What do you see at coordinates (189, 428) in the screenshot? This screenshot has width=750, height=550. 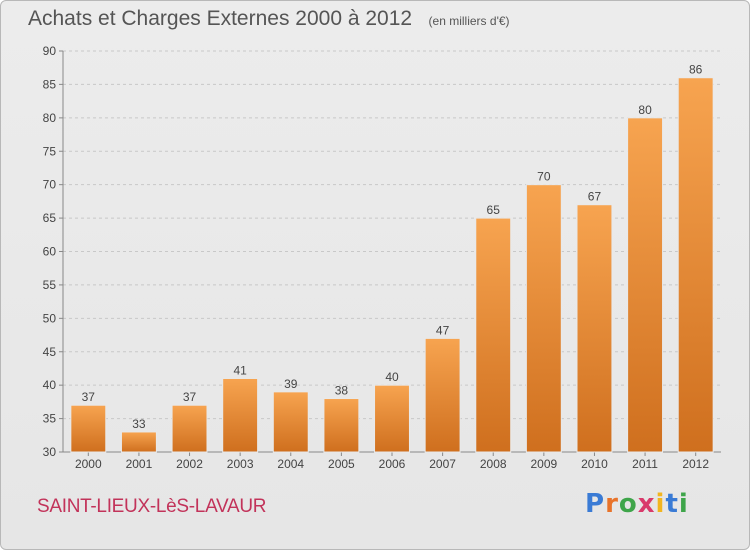 I see `bar-2002` at bounding box center [189, 428].